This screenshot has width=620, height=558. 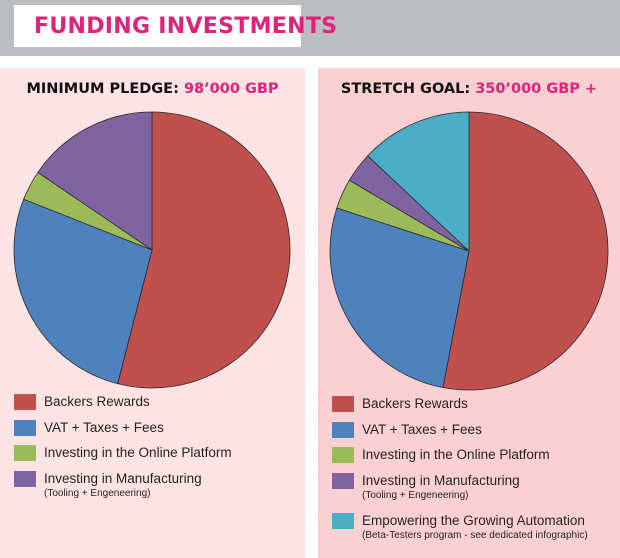 I want to click on minimum-pledge-title: MINIMUM PLEDGE: 98’000 GBP, so click(x=152, y=89).